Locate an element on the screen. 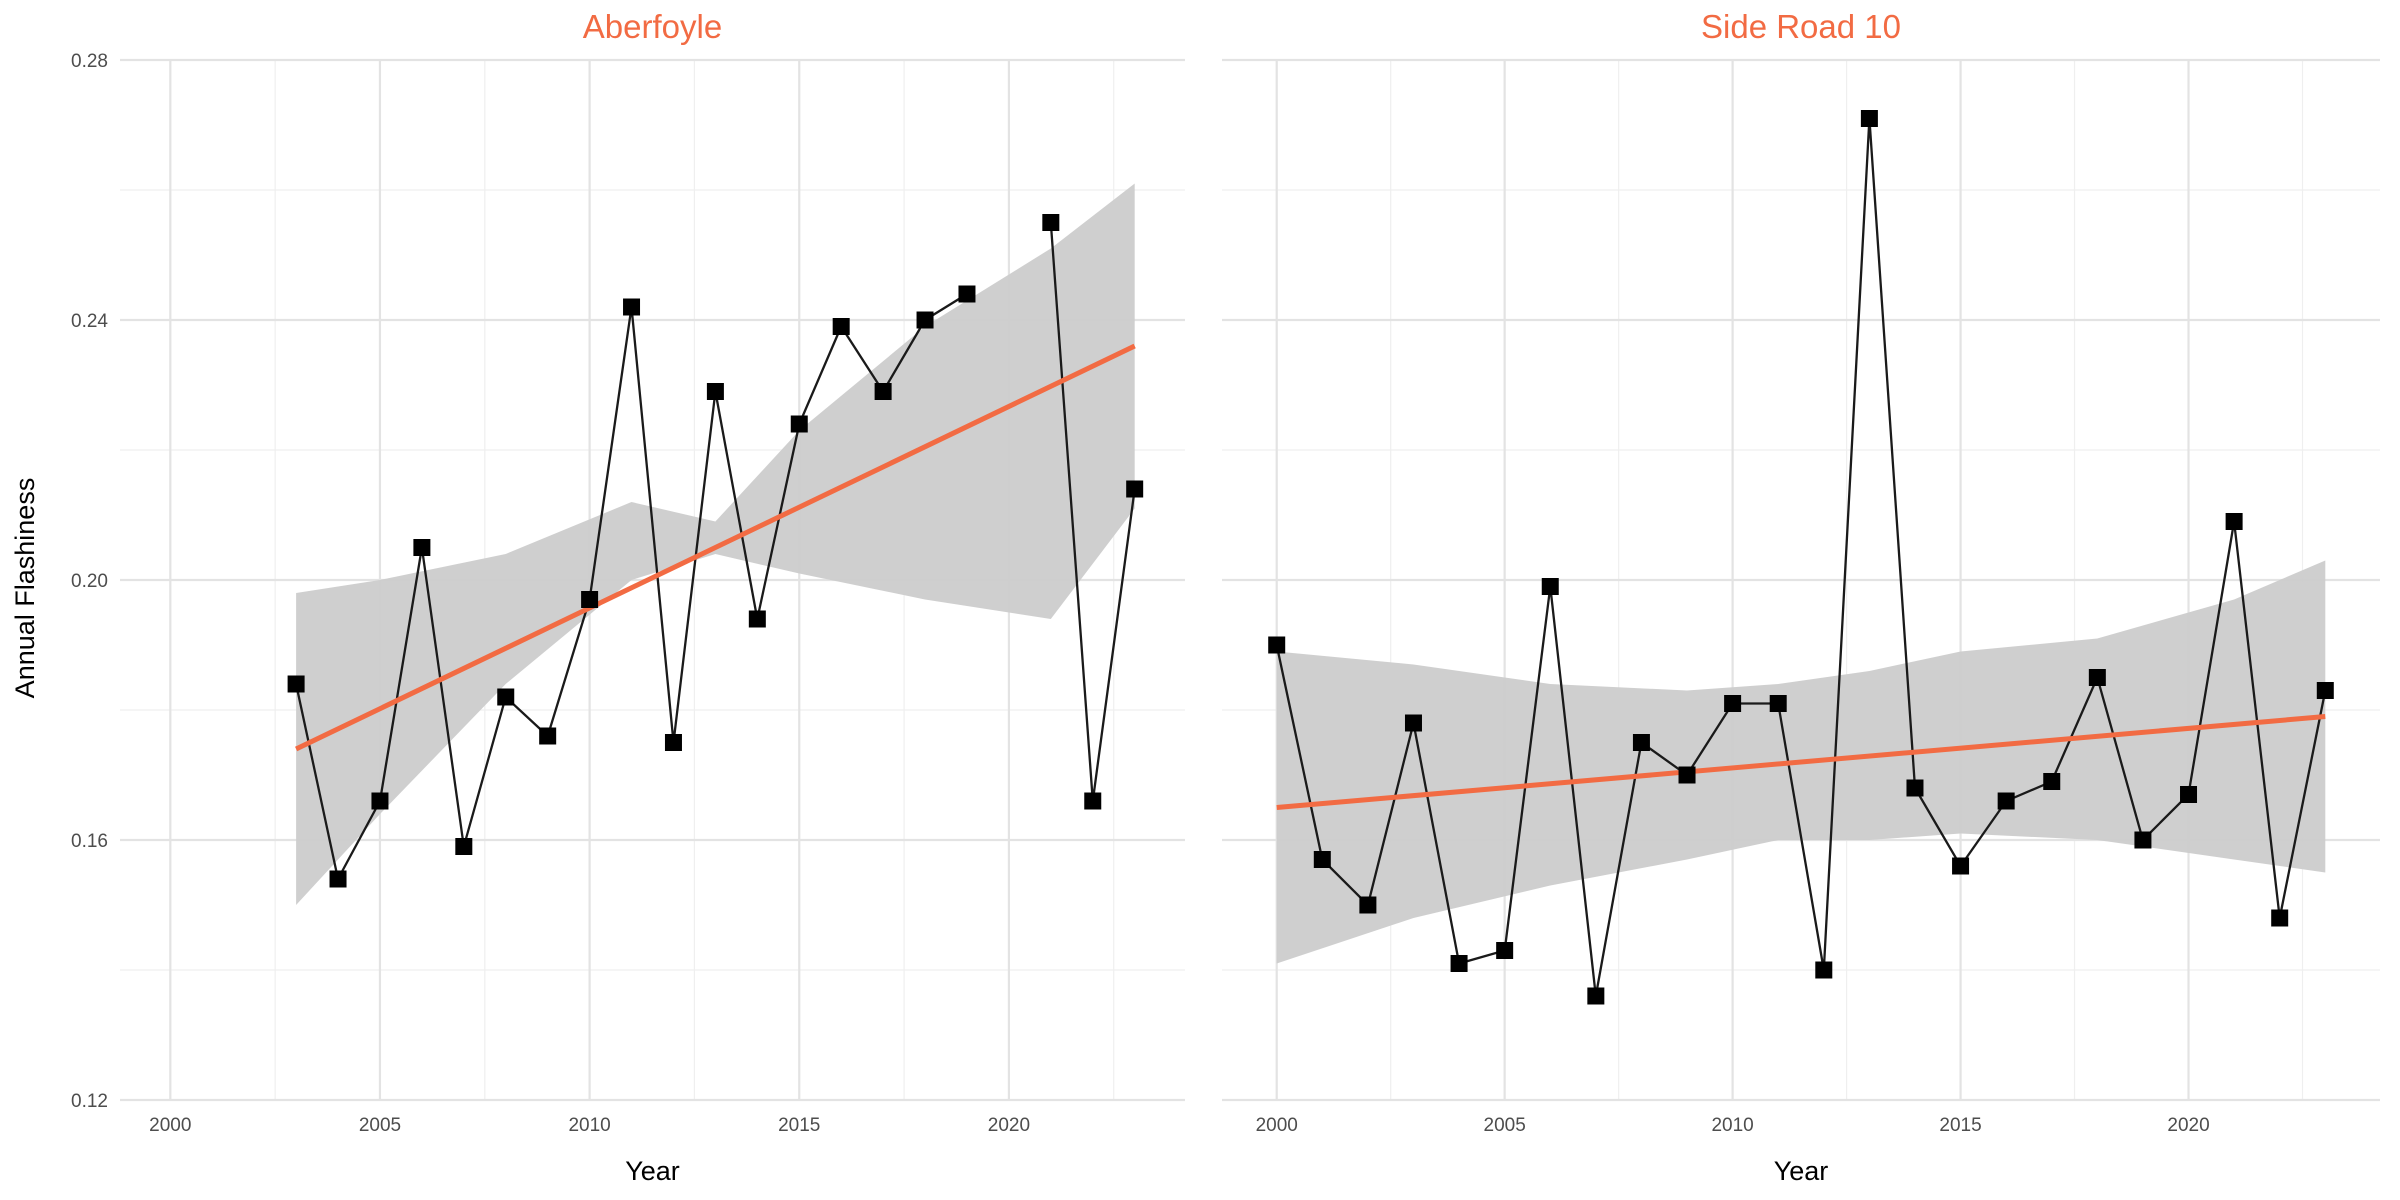 The width and height of the screenshot is (2400, 1200). panel-title: Side Road 10 is located at coordinates (1801, 26).